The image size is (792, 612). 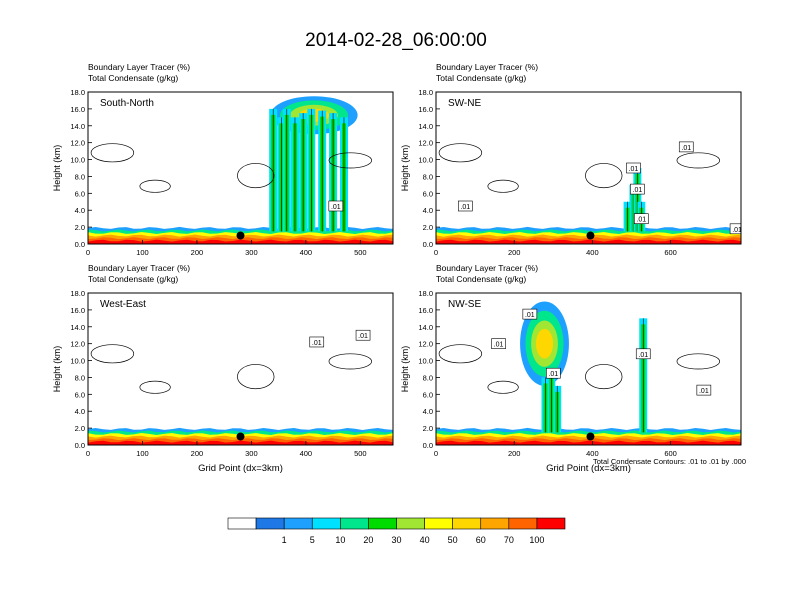 I want to click on panel-name: South-North, so click(x=127, y=103).